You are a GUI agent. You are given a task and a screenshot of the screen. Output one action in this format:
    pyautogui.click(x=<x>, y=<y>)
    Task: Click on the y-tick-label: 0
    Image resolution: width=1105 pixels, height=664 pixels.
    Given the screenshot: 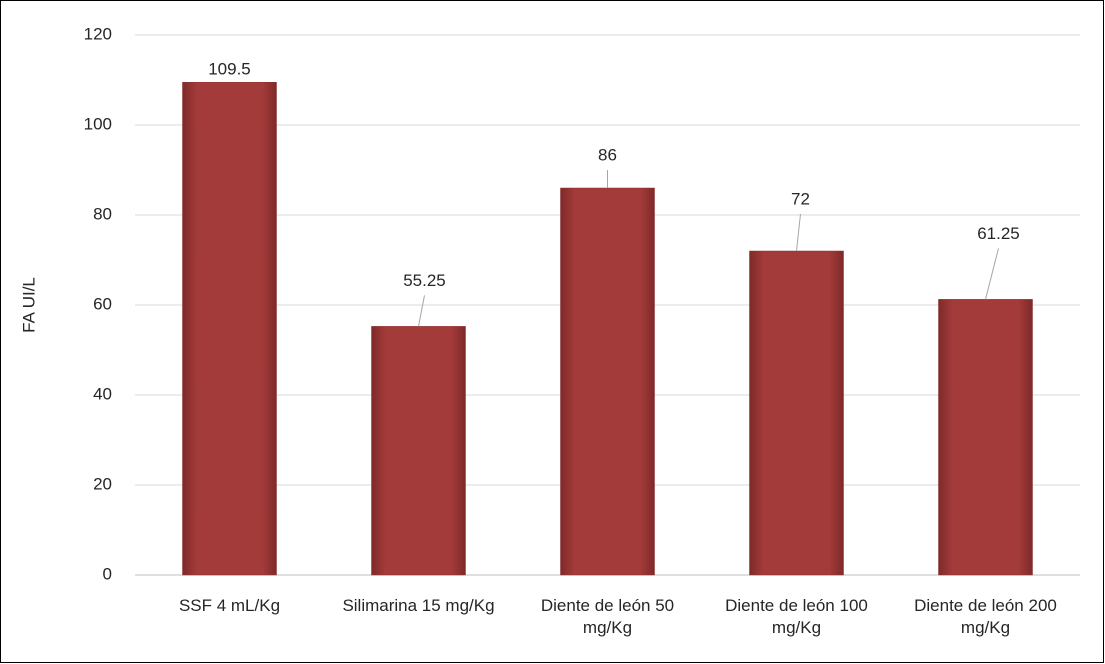 What is the action you would take?
    pyautogui.click(x=107, y=573)
    